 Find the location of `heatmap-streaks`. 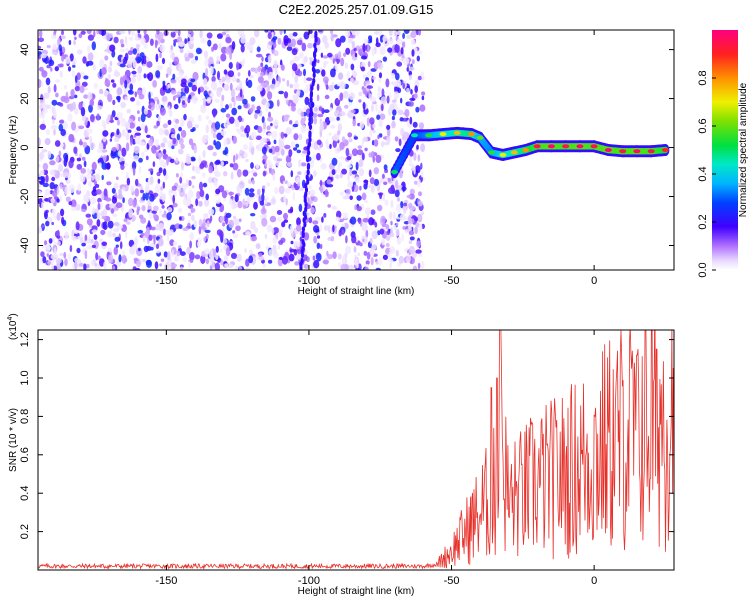

heatmap-streaks is located at coordinates (308, 150).